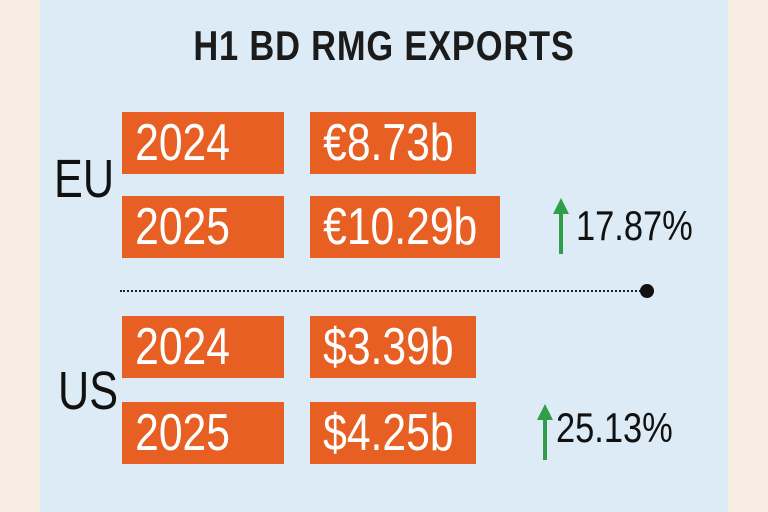 This screenshot has height=512, width=768. I want to click on value-bar-us-2025: $4.25b, so click(393, 433).